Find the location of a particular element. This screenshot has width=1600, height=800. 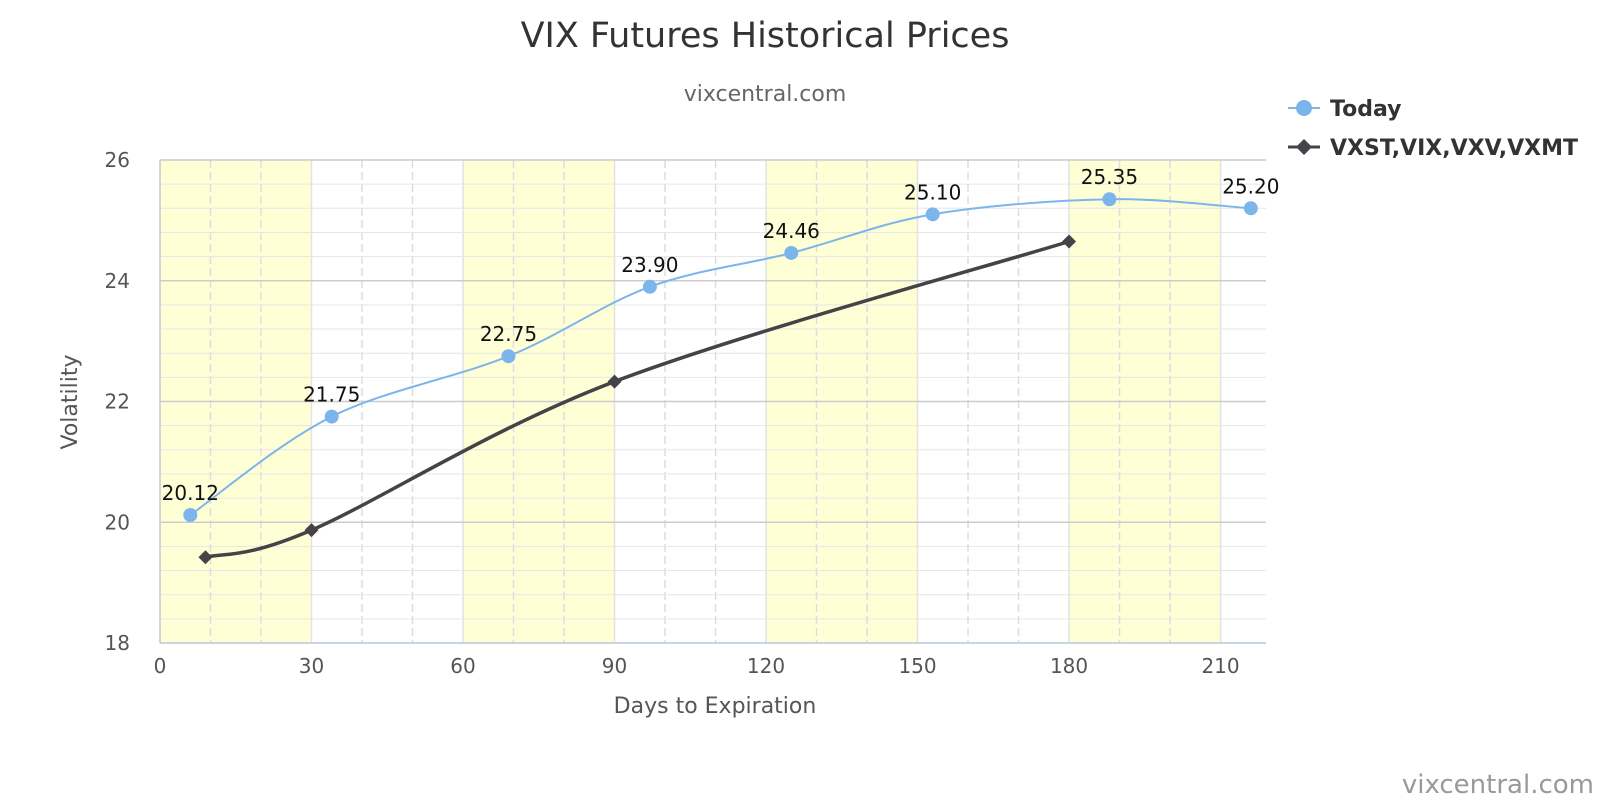

x-tick-label: 180 is located at coordinates (1069, 666).